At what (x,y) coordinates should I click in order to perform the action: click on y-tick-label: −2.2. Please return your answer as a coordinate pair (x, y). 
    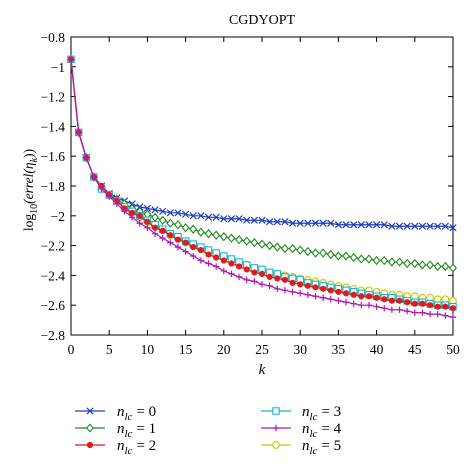
    Looking at the image, I should click on (53, 246).